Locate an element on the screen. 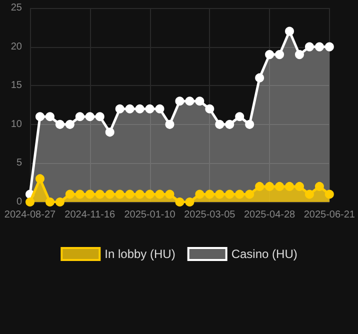  x-tick-label: 2024-11-16 is located at coordinates (90, 215).